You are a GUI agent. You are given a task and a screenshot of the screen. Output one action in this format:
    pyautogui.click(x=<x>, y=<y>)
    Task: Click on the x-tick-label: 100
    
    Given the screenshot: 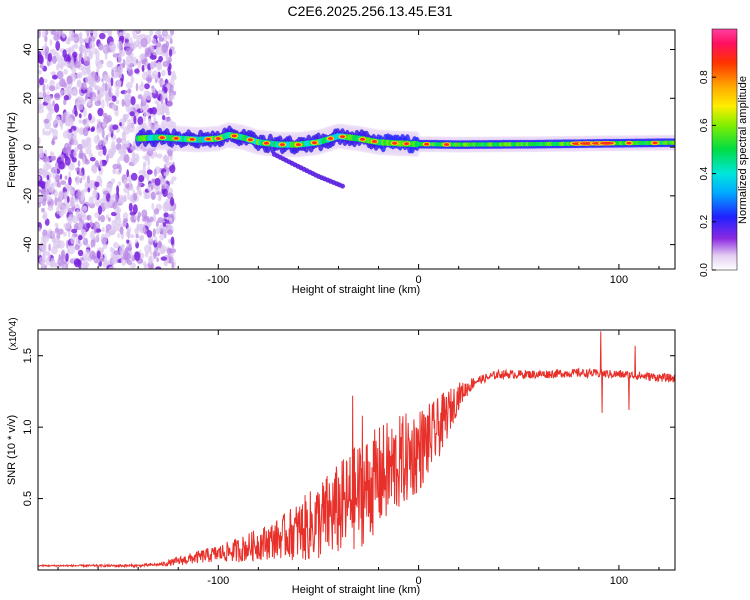 What is the action you would take?
    pyautogui.click(x=619, y=280)
    